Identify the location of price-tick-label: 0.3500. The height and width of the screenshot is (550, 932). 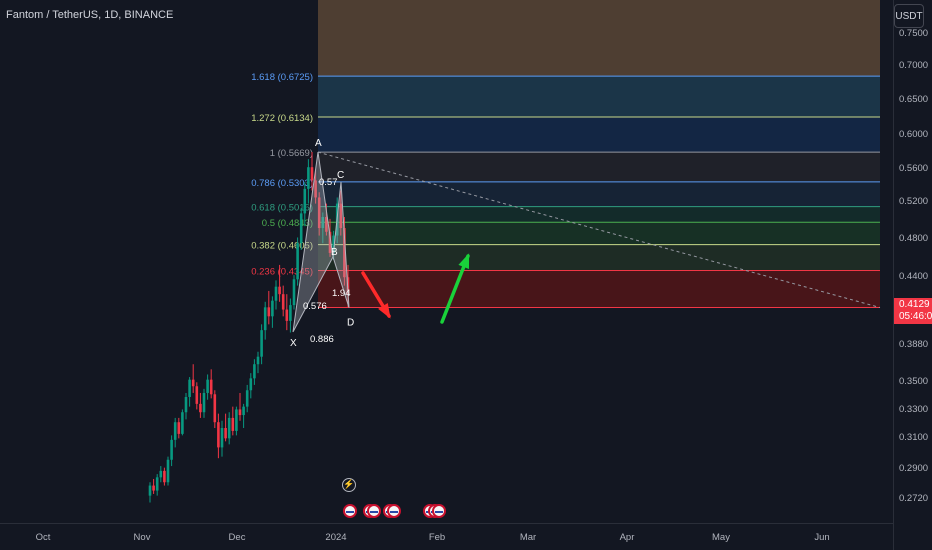
(913, 381).